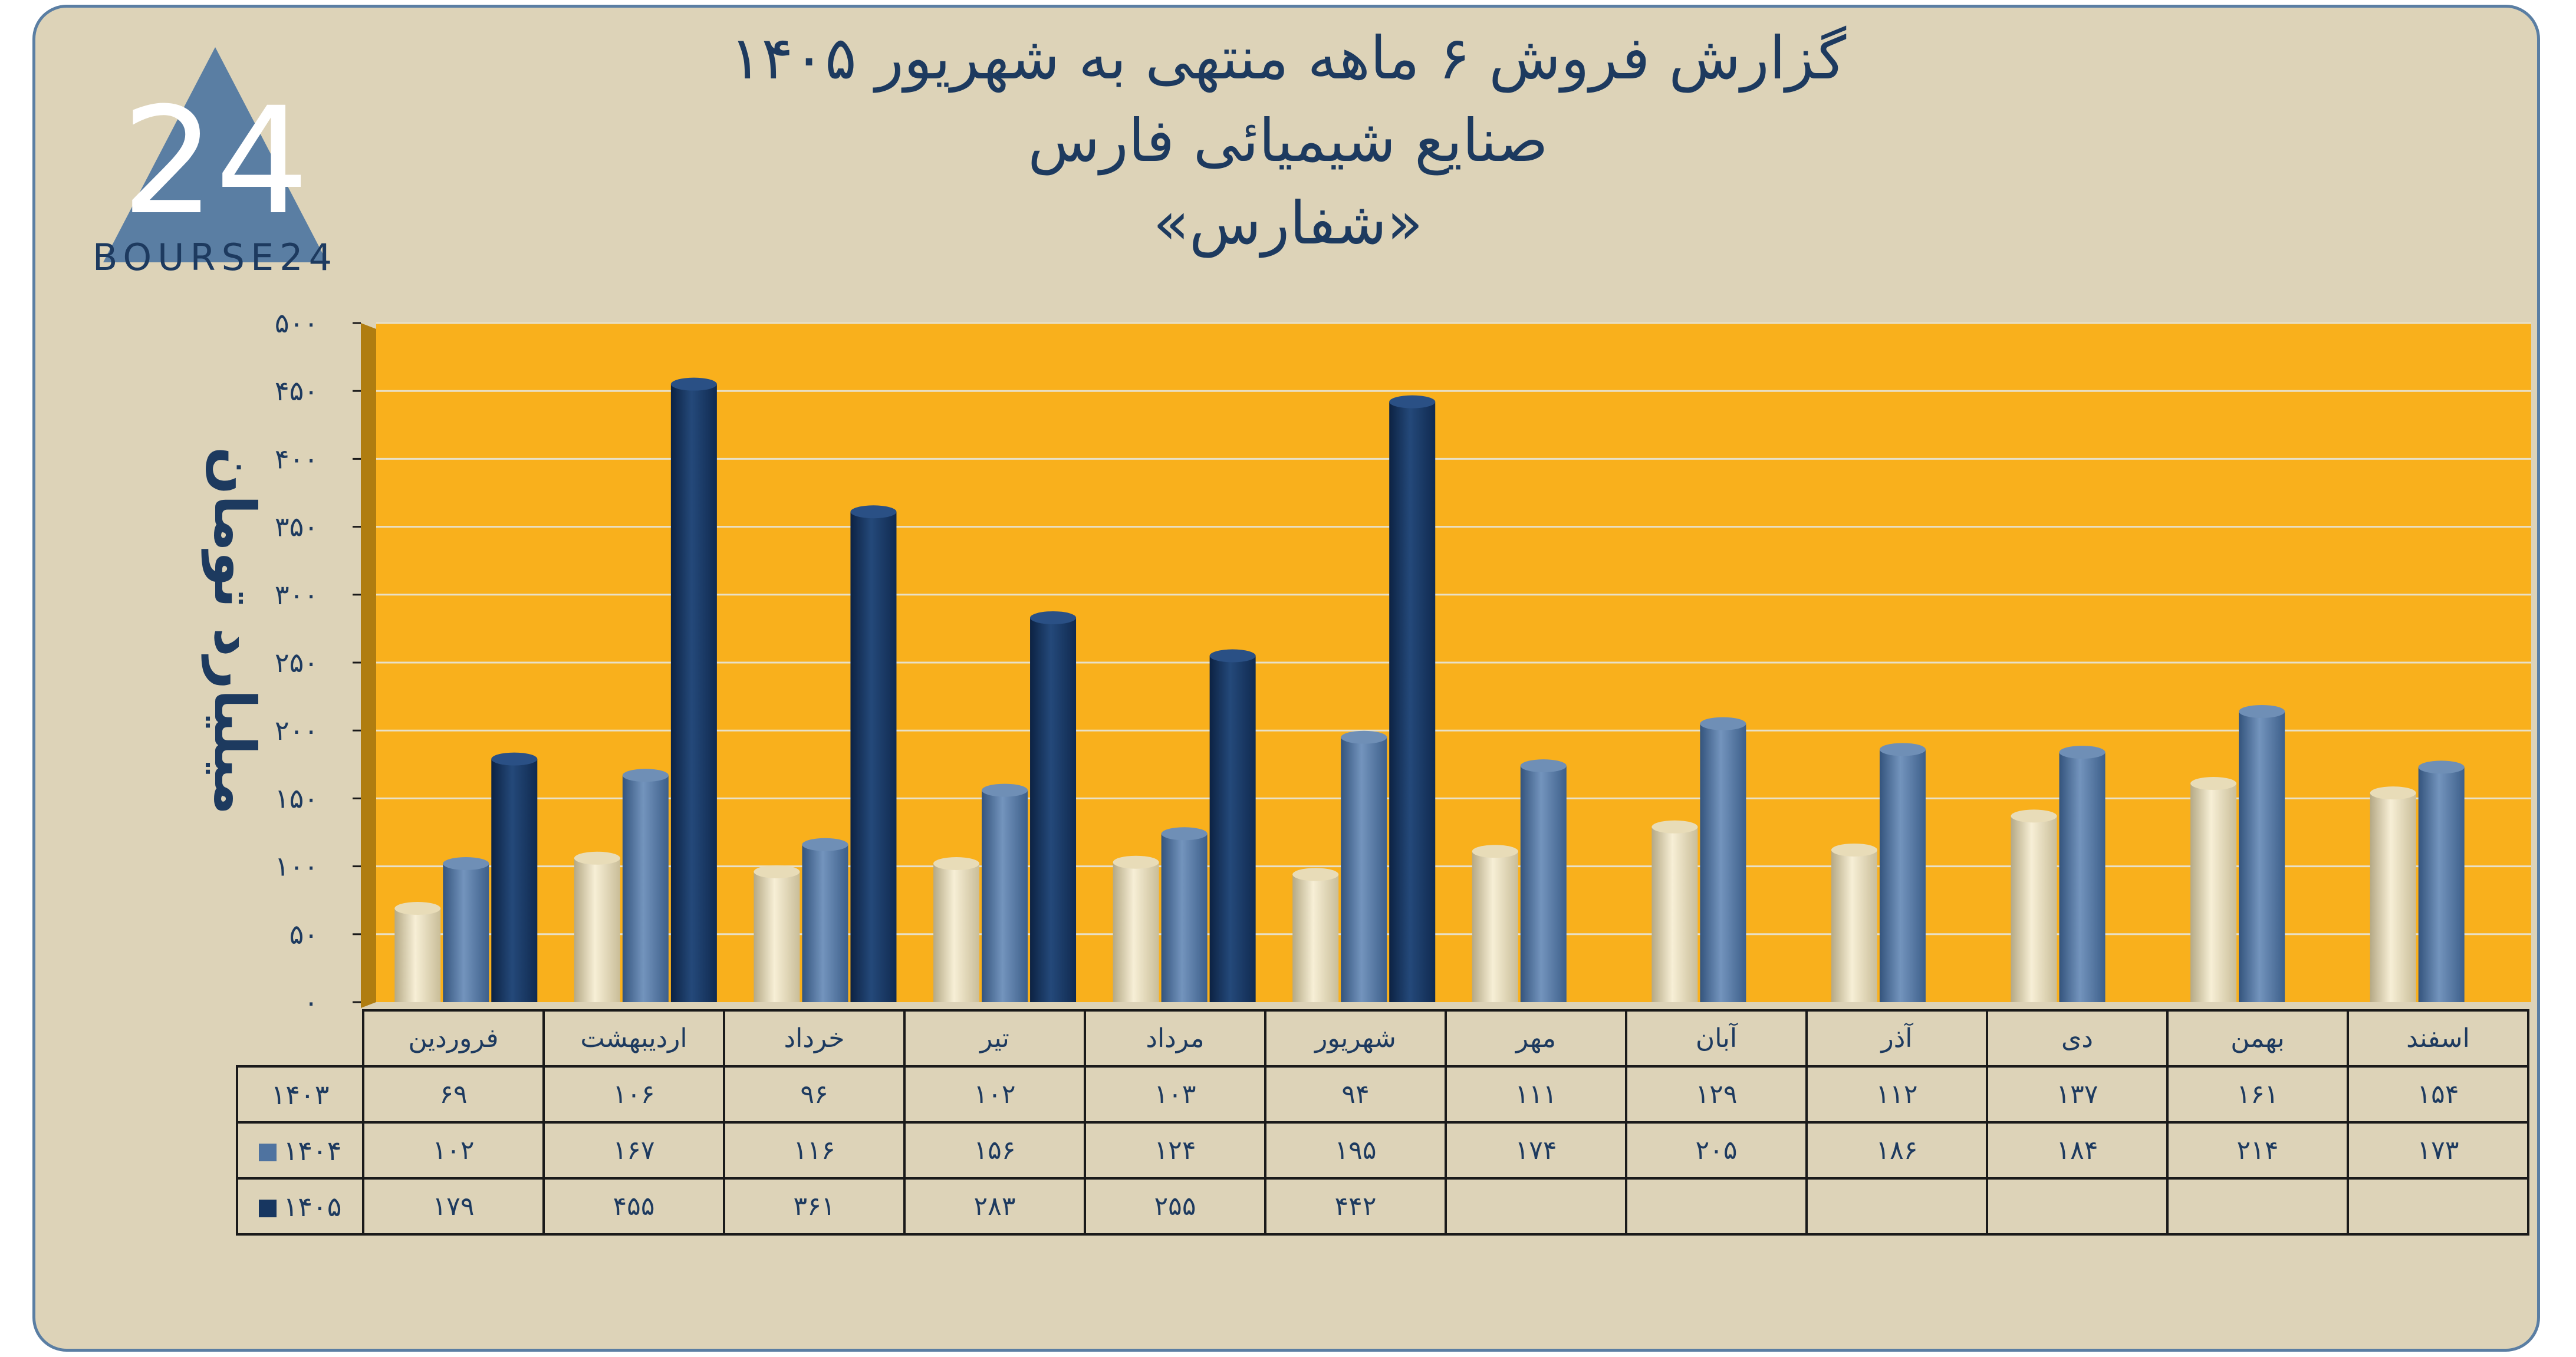  I want to click on table-row: ۱۴۰۴ ۱۰۲ ۱۶۷ ۱۱۶ ۱۵۶ ۱۲۴ ۱۹۵ ۱۷۴ ۲۰۵ ۱۸۶ ۱۸۴ ۲۱۴ ۱۷۳, so click(1383, 1150).